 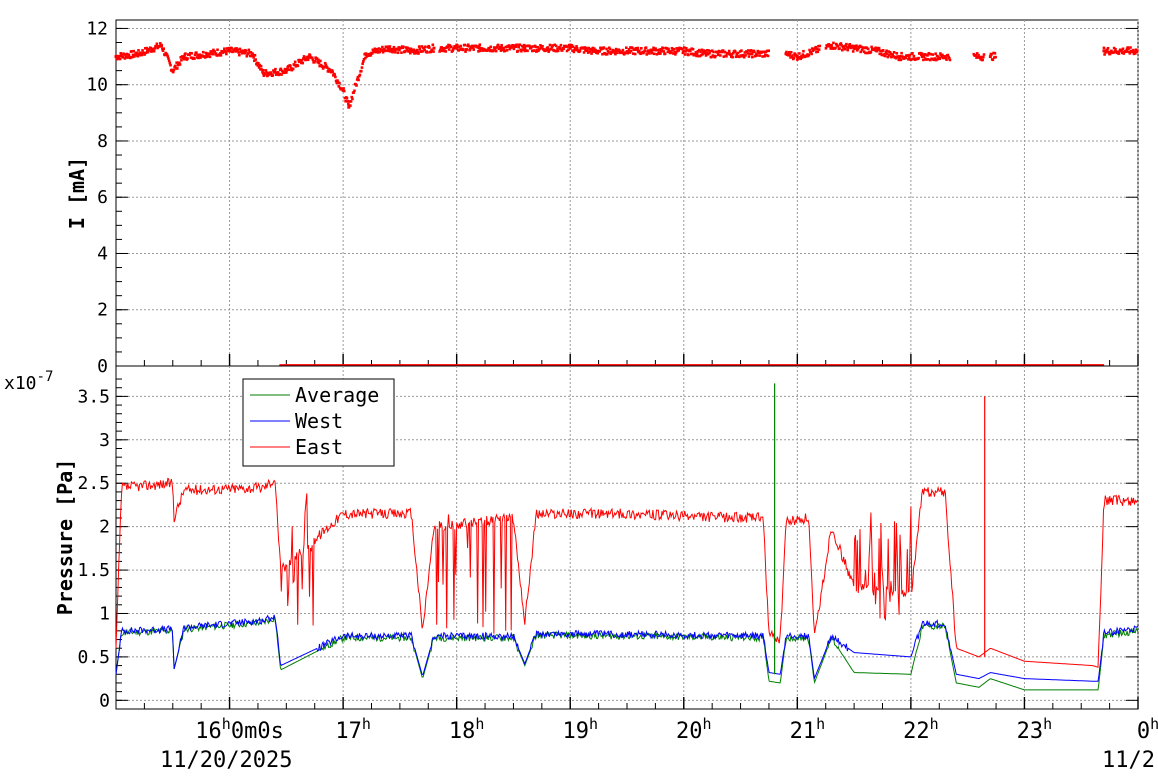 I want to click on pressure-x-tick-label: 20h, so click(x=694, y=729).